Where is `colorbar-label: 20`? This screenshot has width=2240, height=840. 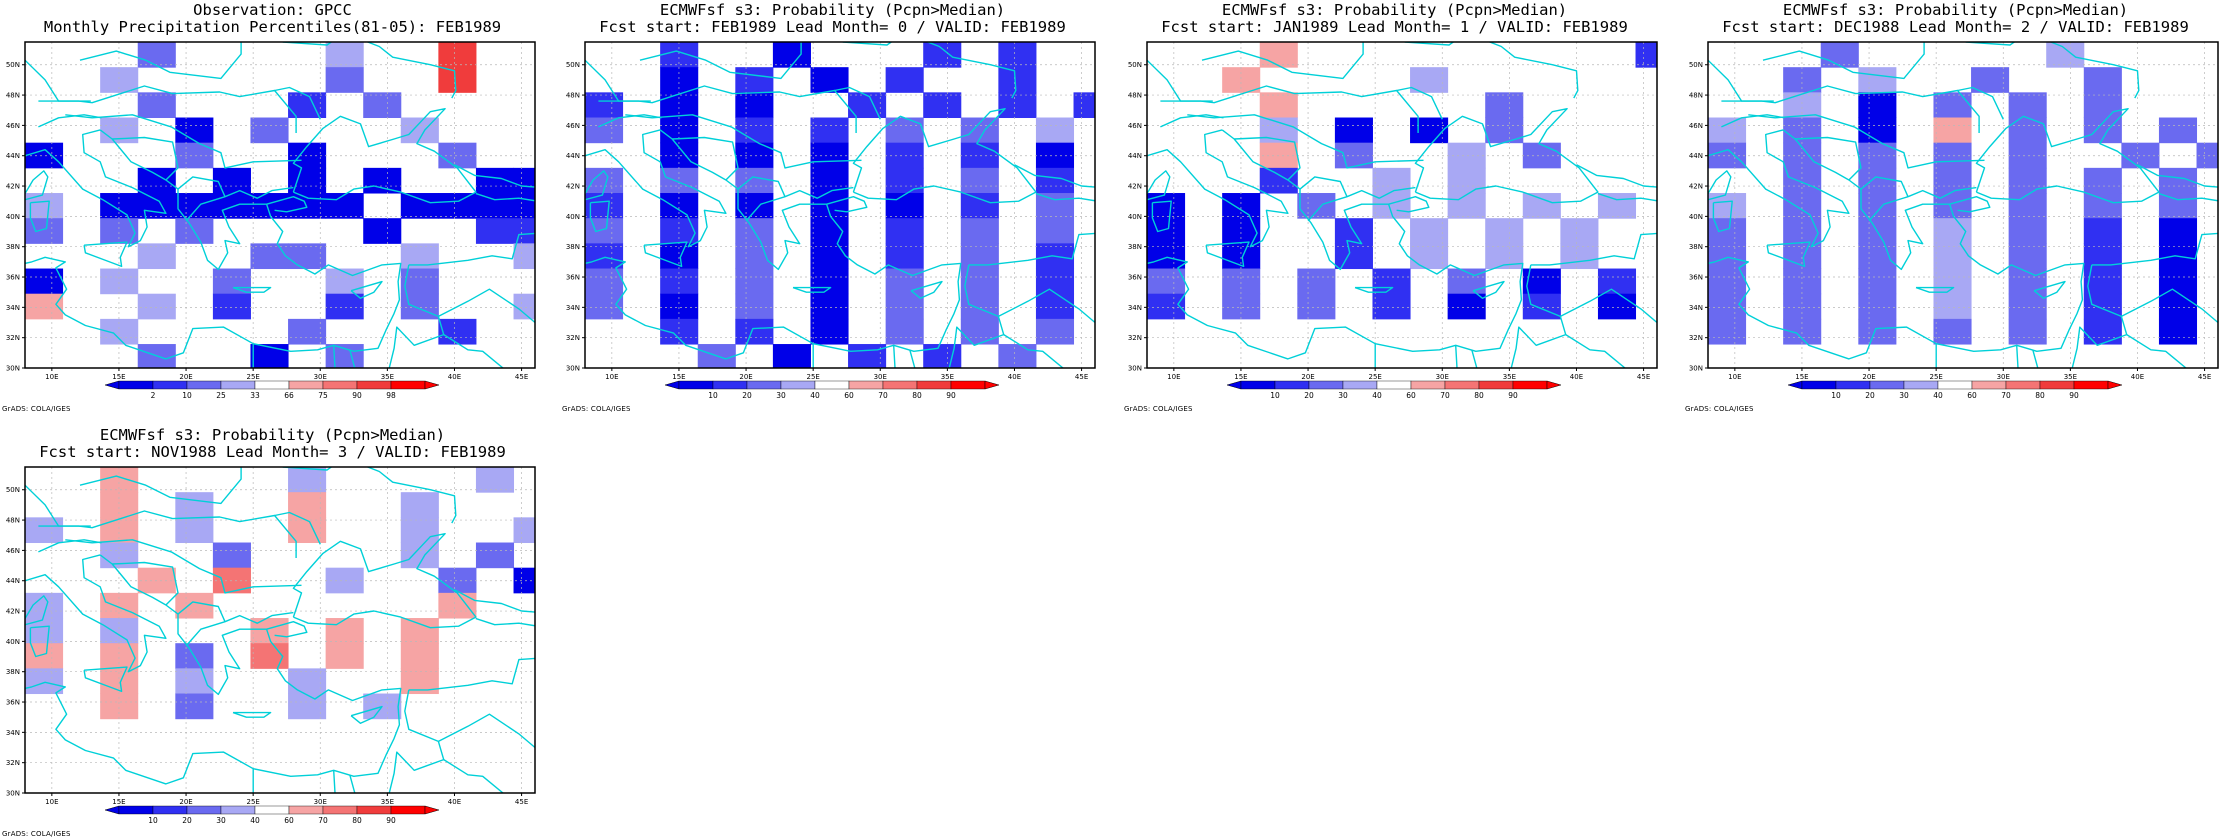
colorbar-label: 20 is located at coordinates (1870, 395).